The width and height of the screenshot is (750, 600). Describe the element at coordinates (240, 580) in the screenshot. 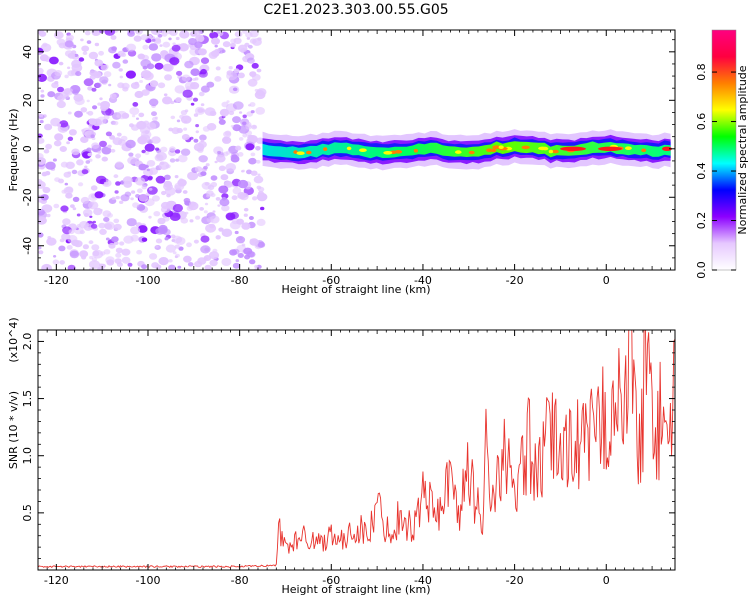

I see `snr-x-tick-label: -80` at that location.